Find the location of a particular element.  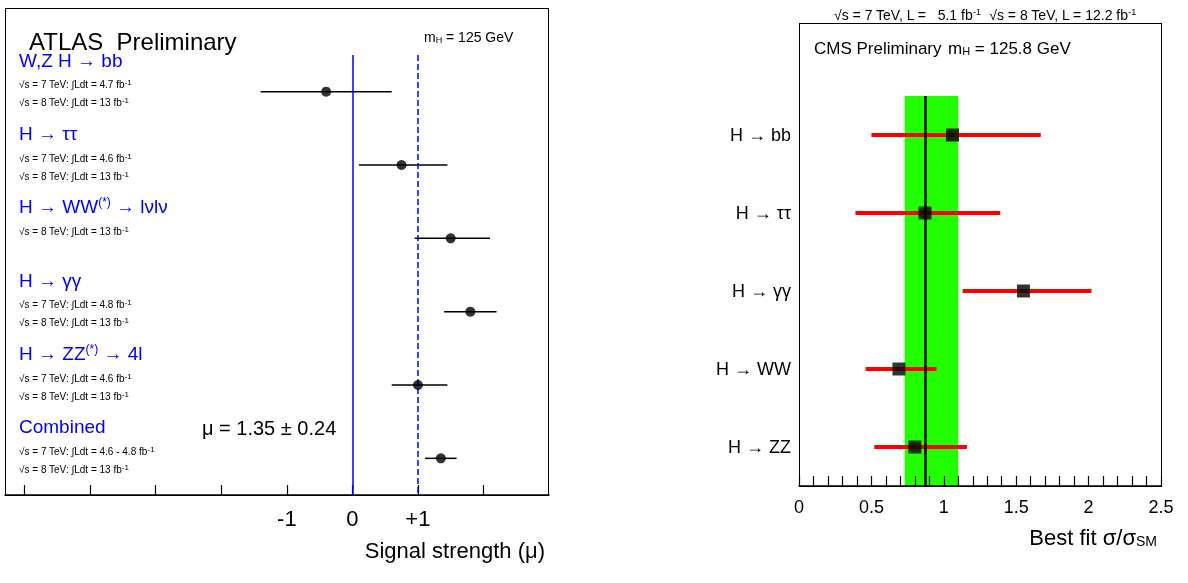

x-tick-label: -1 is located at coordinates (287, 518).